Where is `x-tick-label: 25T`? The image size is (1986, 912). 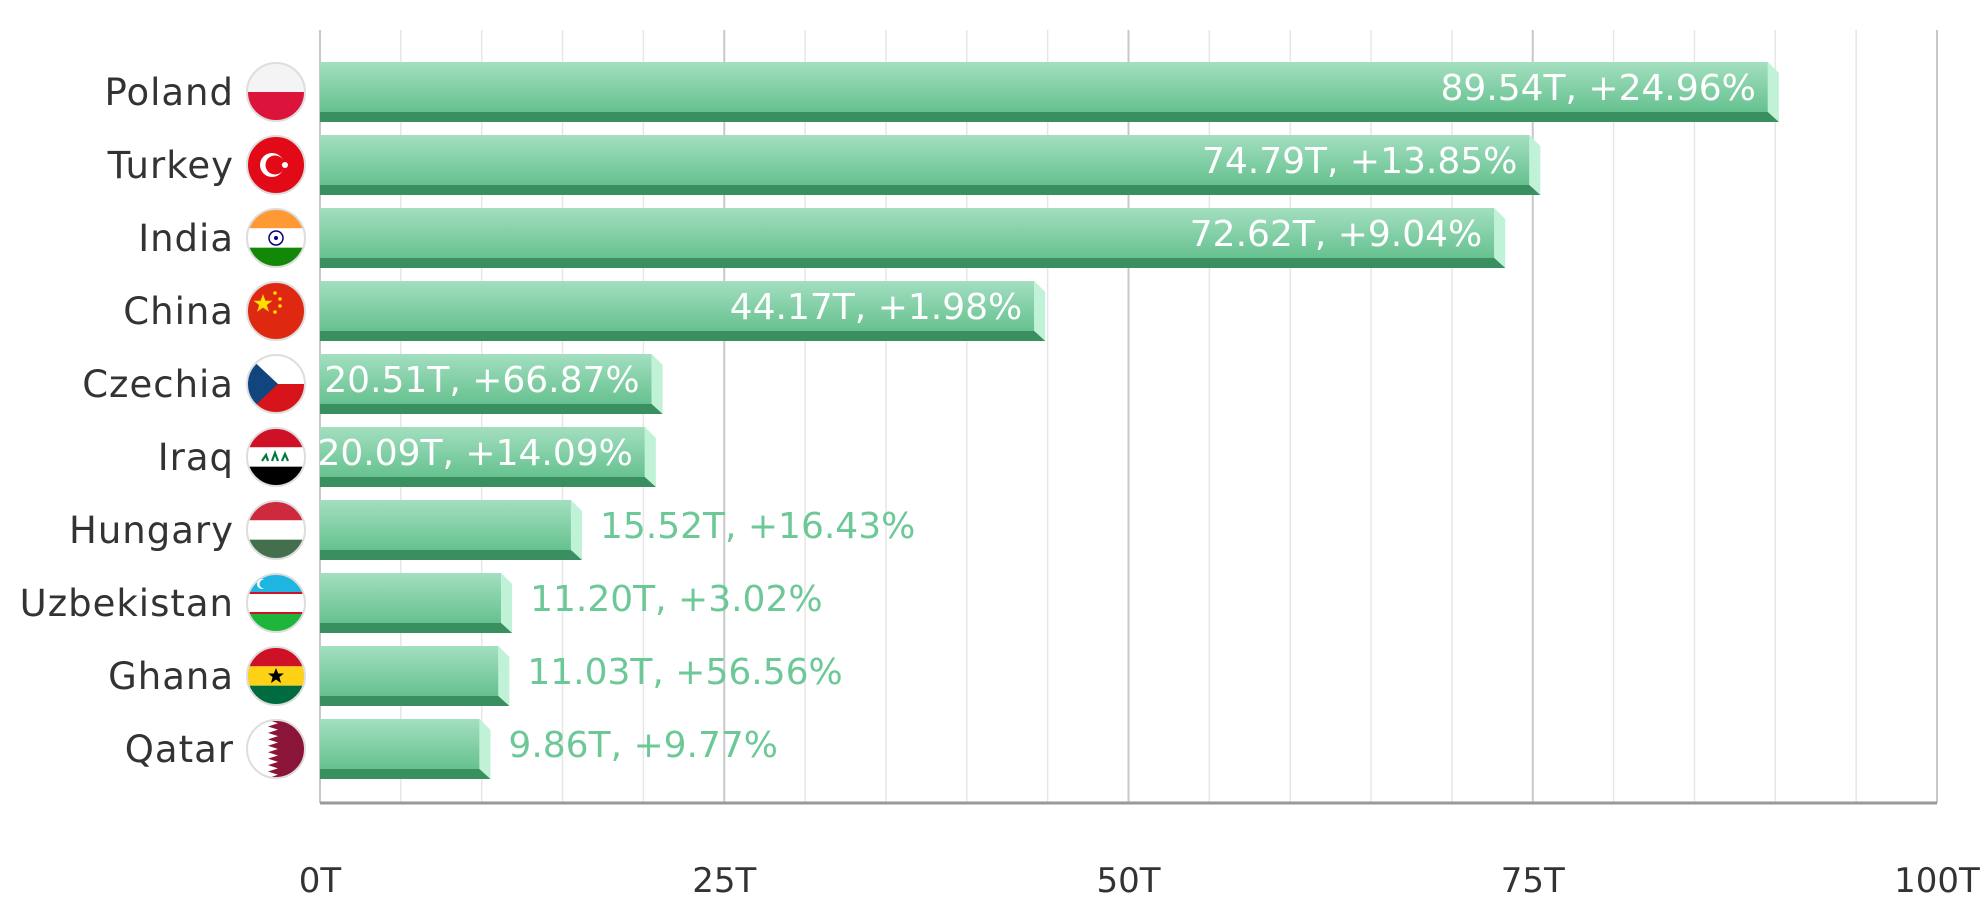 x-tick-label: 25T is located at coordinates (724, 881).